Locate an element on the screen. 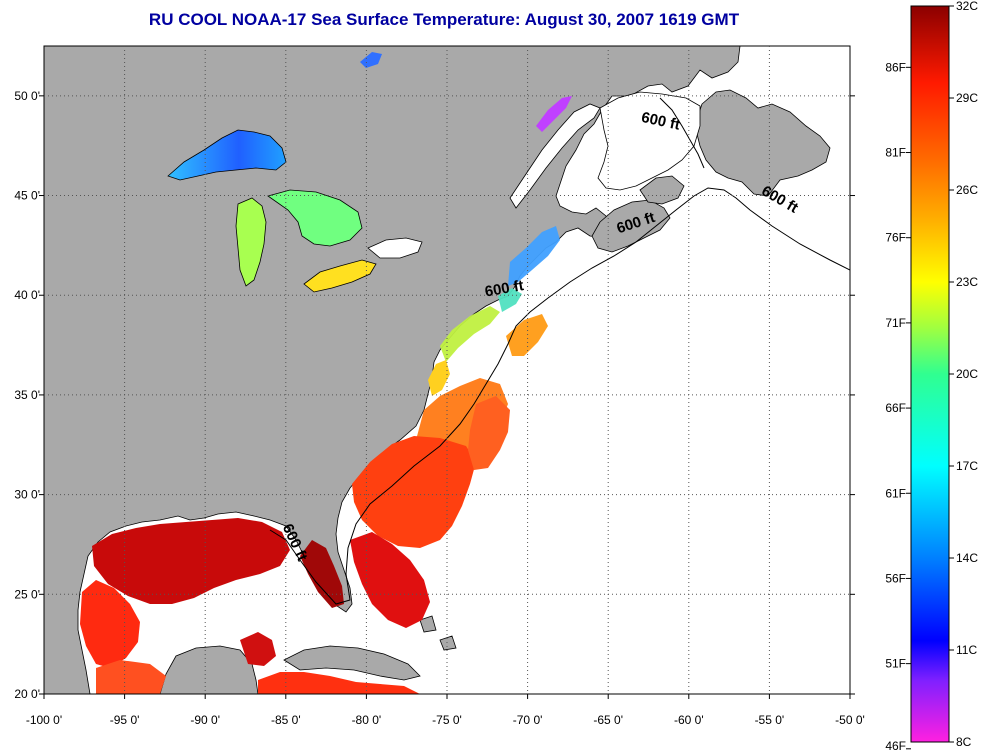 This screenshot has height=754, width=984. lat-tick-label: 35 0' is located at coordinates (27, 395).